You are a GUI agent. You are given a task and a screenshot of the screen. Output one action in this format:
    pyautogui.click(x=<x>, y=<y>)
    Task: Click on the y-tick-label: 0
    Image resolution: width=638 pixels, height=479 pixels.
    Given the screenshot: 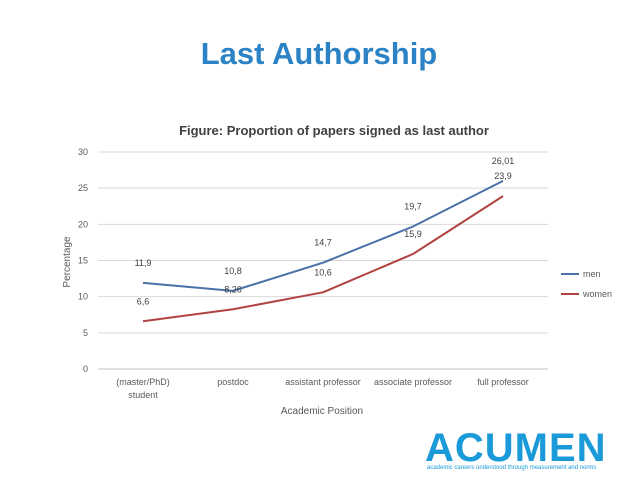 What is the action you would take?
    pyautogui.click(x=85, y=369)
    